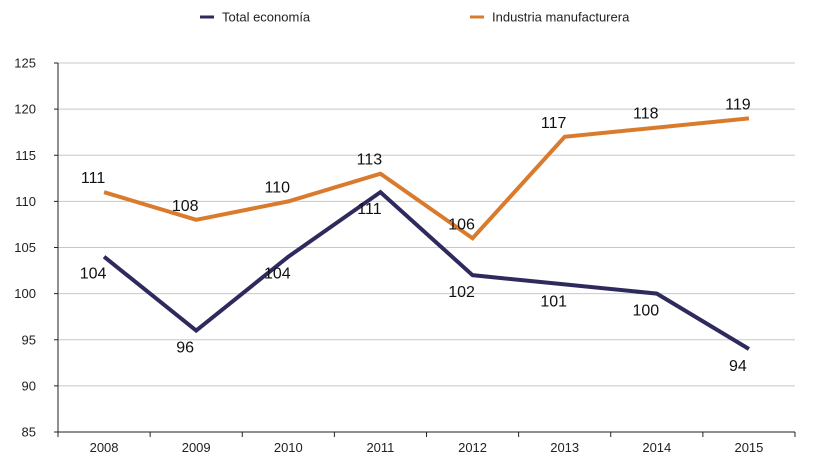 The image size is (819, 458). What do you see at coordinates (25, 155) in the screenshot?
I see `y-tick-label: 115` at bounding box center [25, 155].